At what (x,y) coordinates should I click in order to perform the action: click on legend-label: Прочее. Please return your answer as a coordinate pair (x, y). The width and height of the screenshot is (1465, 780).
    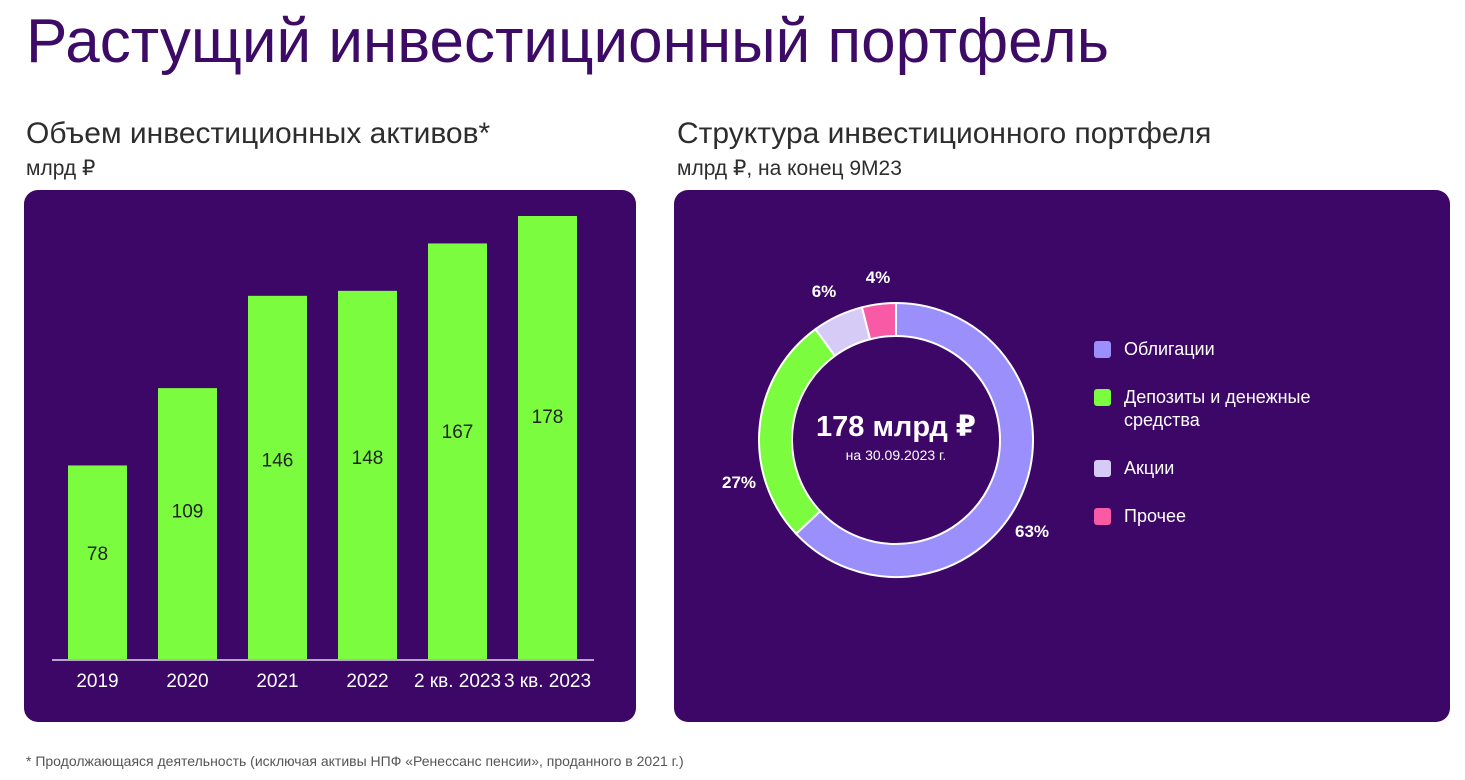
    Looking at the image, I should click on (1155, 516).